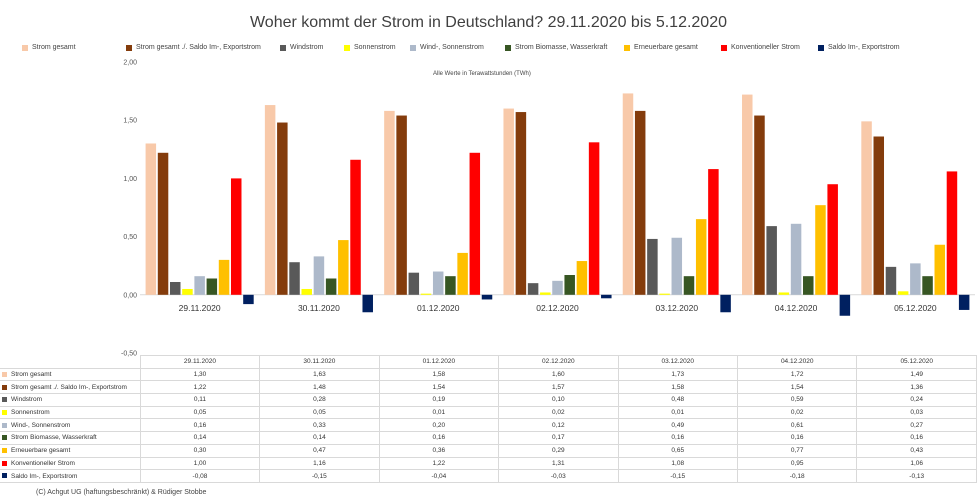  What do you see at coordinates (452, 47) in the screenshot?
I see `legend-label: Wind-, Sonnenstrom` at bounding box center [452, 47].